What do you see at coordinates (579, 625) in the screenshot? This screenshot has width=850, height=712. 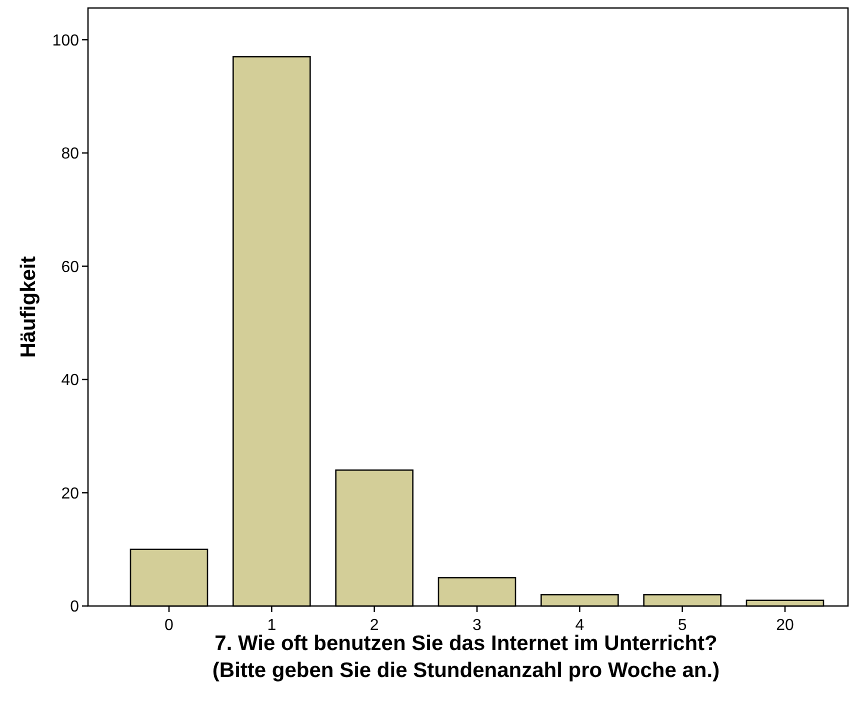 I see `x-tick-label: 4` at bounding box center [579, 625].